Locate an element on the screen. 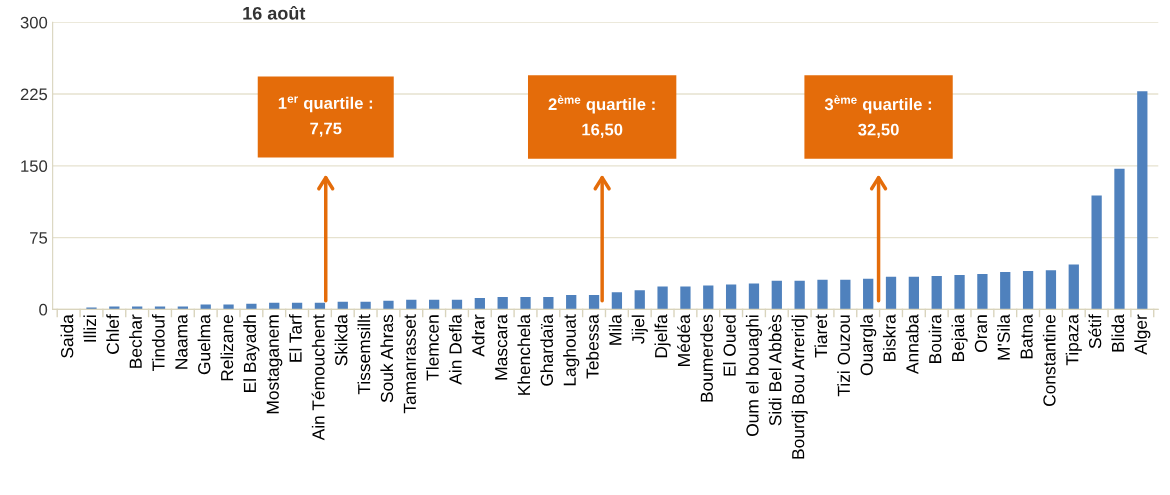 The height and width of the screenshot is (495, 1170). x-tick-label: Annaba is located at coordinates (912, 344).